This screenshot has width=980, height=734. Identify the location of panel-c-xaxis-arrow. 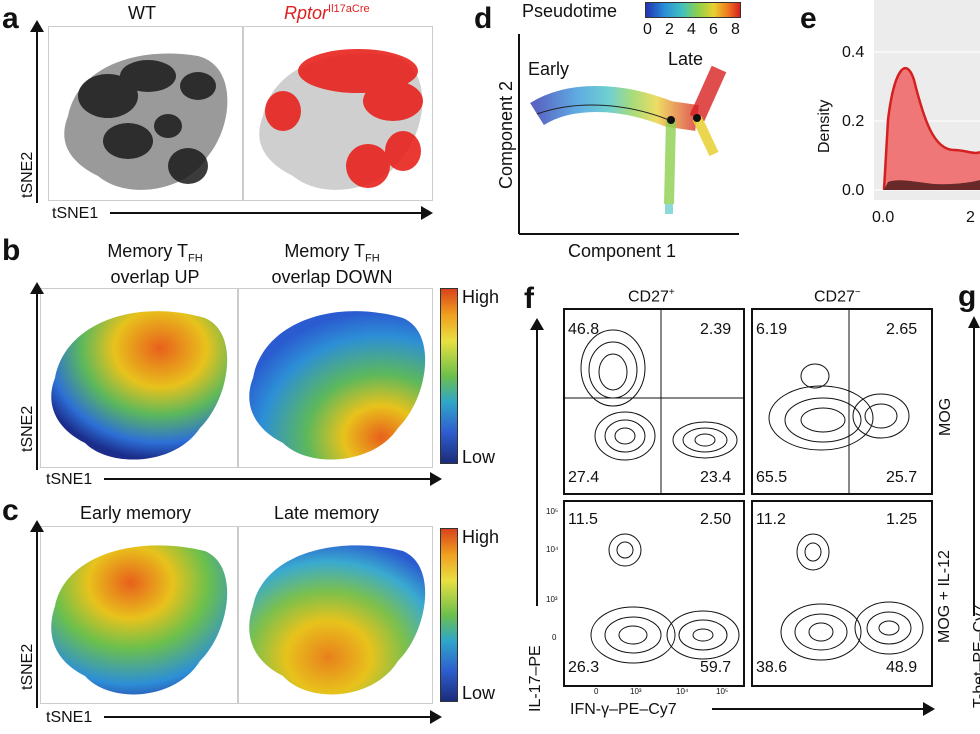
(273, 717).